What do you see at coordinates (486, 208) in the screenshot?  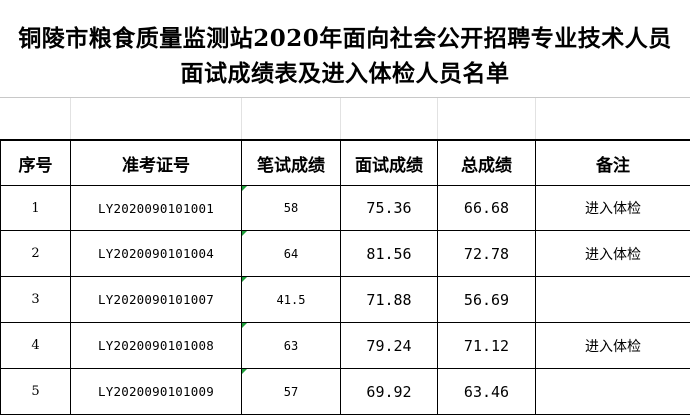 I see `total-cell: 66.68` at bounding box center [486, 208].